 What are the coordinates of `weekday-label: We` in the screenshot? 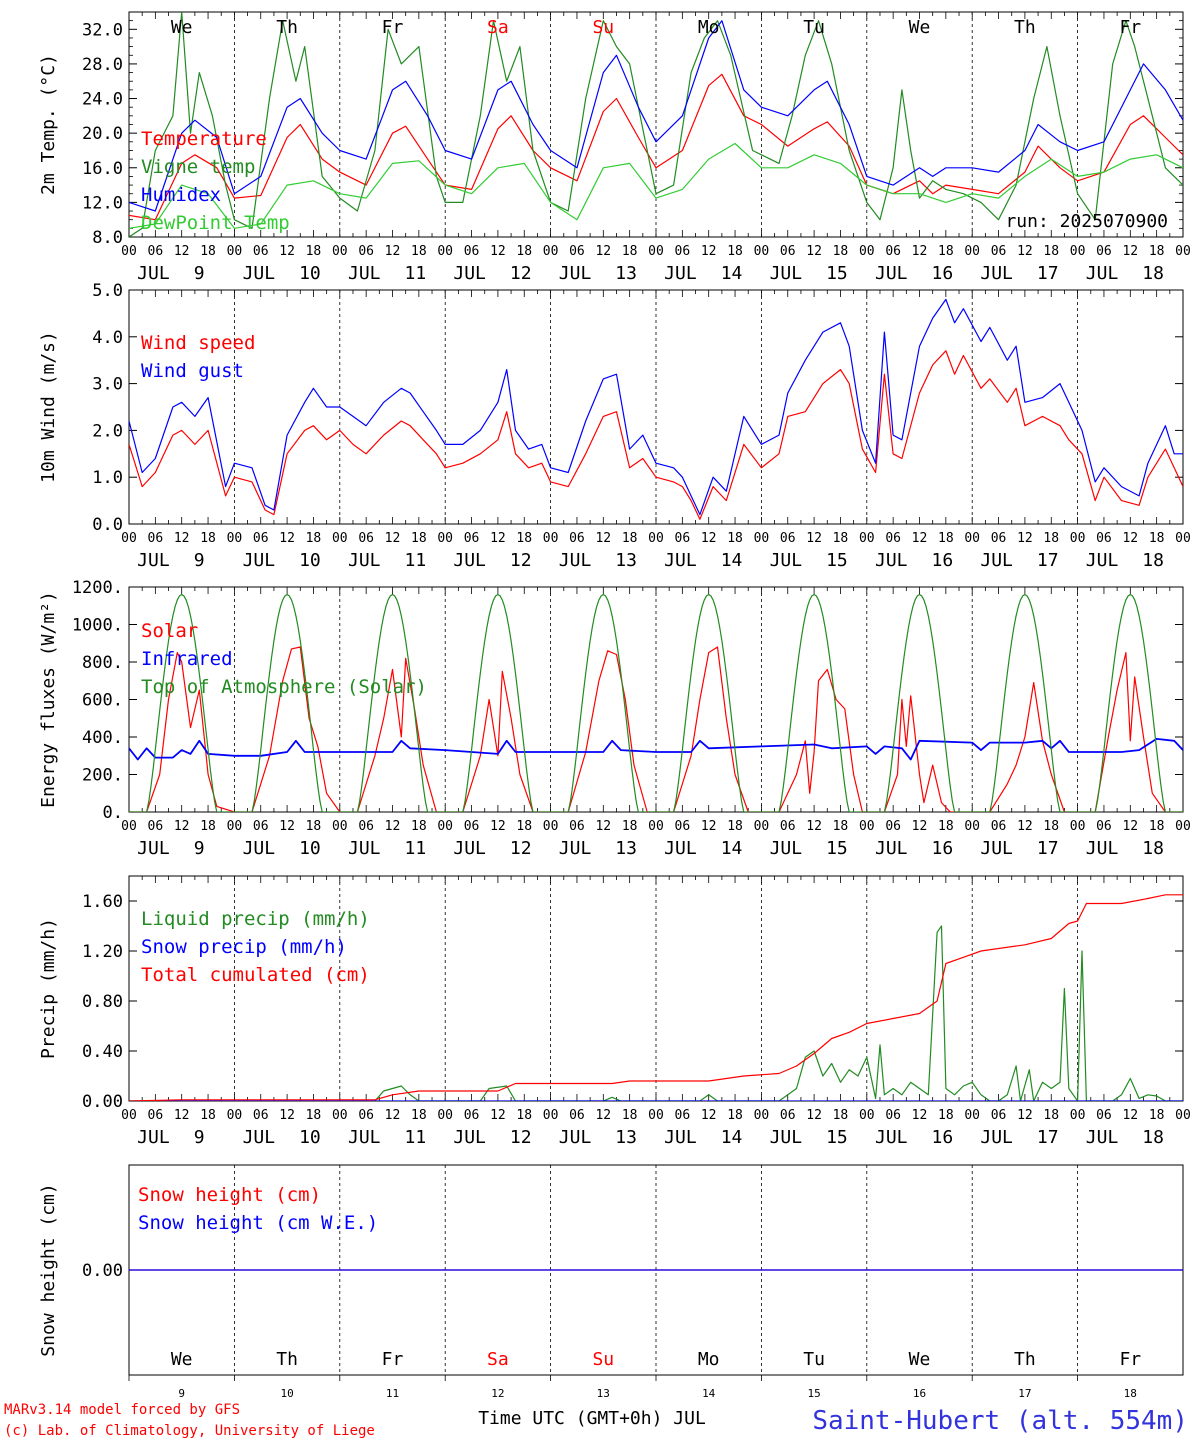 It's located at (182, 1359).